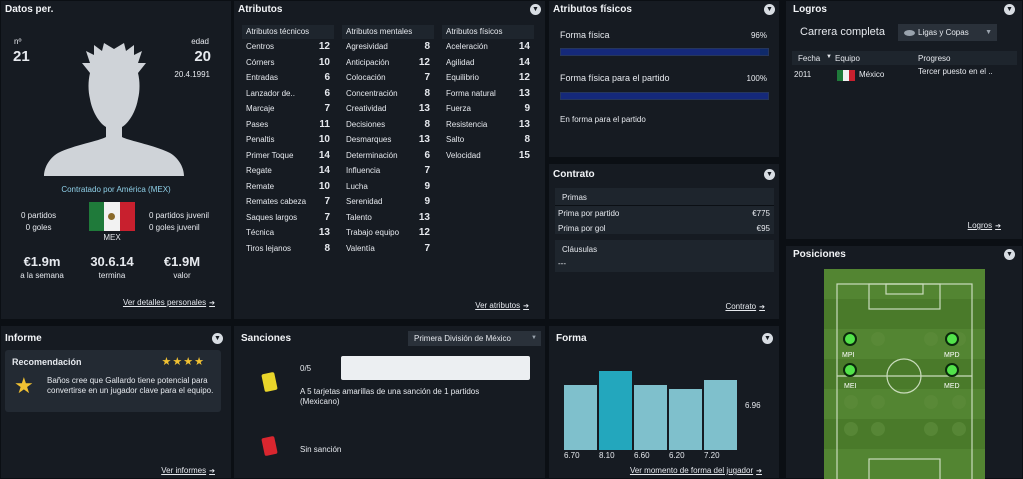 The image size is (1023, 479). What do you see at coordinates (759, 471) in the screenshot?
I see `arrow-right-icon: ➔` at bounding box center [759, 471].